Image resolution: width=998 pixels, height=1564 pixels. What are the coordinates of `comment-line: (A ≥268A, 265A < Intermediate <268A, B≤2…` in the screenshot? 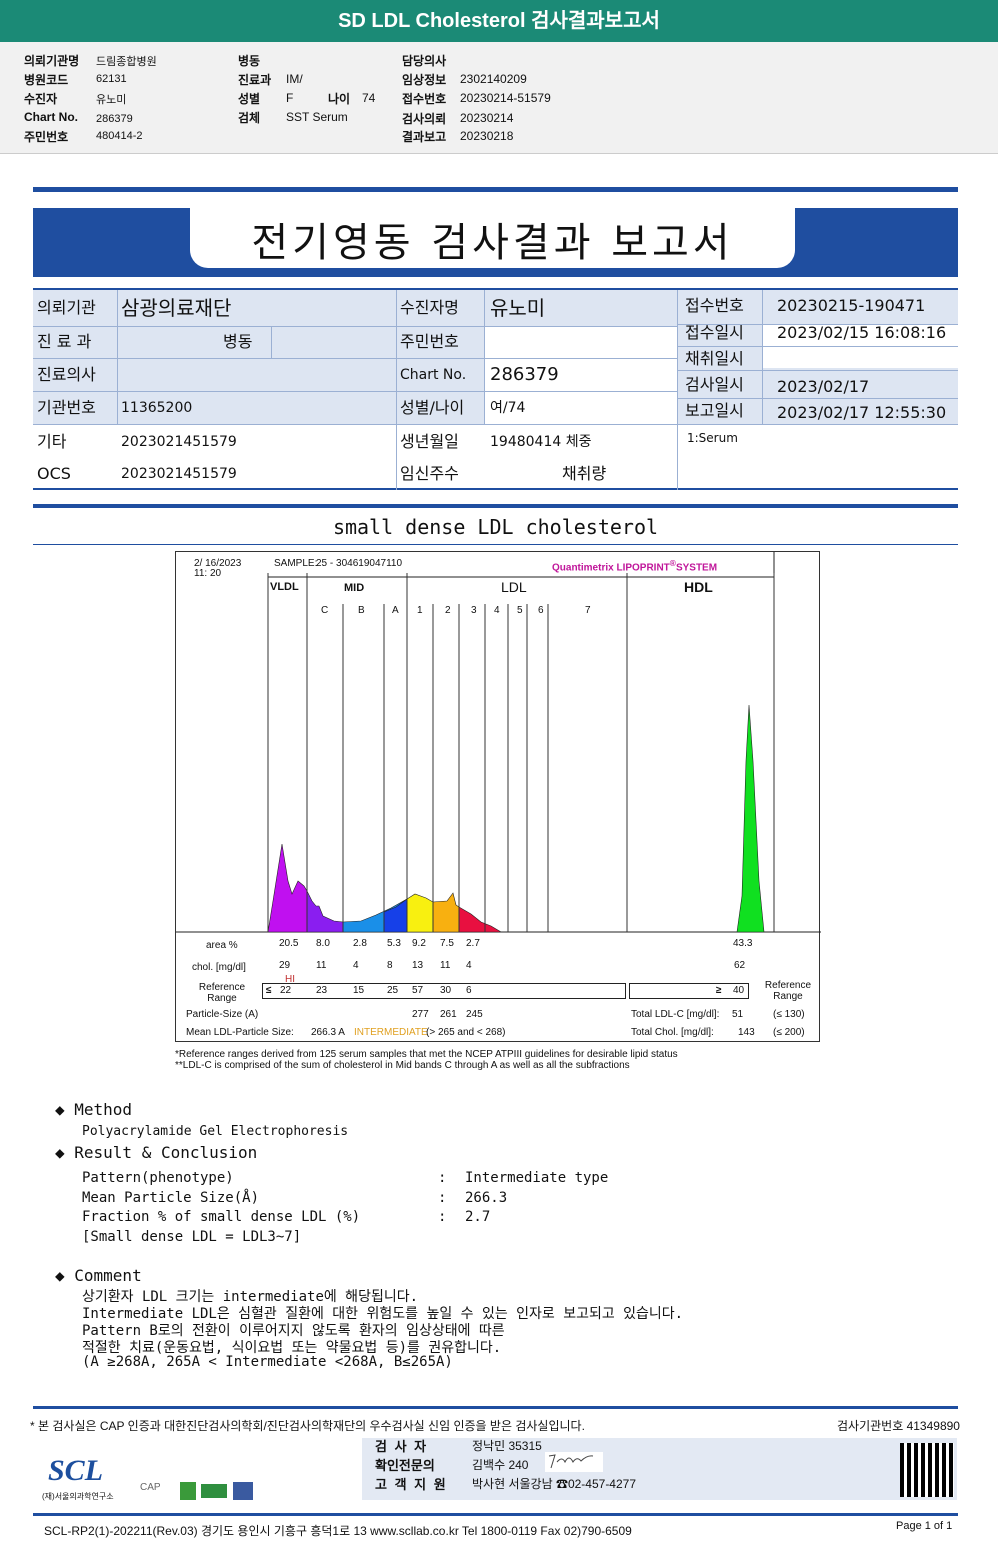 It's located at (267, 1362).